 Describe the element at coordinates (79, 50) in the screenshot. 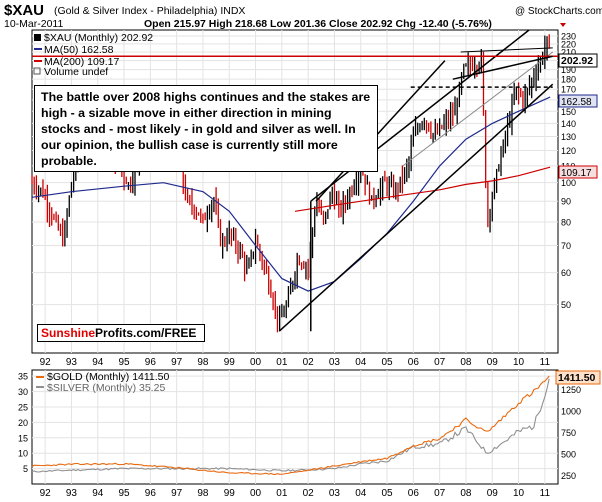

I see `legend-ma50: MA(50) 162.58` at that location.